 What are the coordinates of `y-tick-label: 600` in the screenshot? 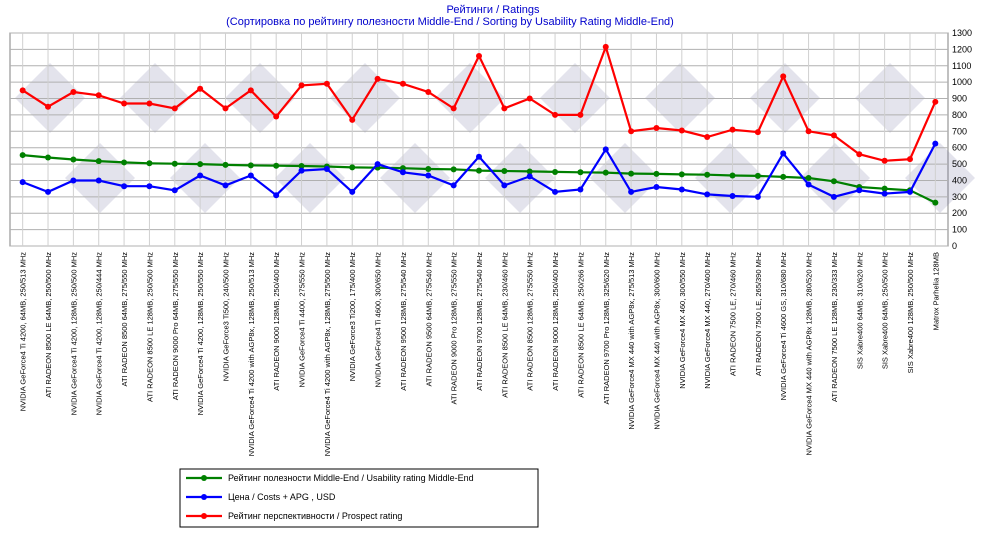 It's located at (959, 148).